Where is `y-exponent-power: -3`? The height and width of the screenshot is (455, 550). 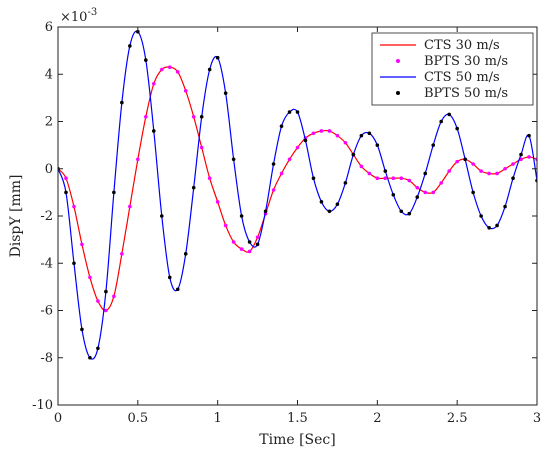
y-exponent-power: -3 is located at coordinates (92, 12).